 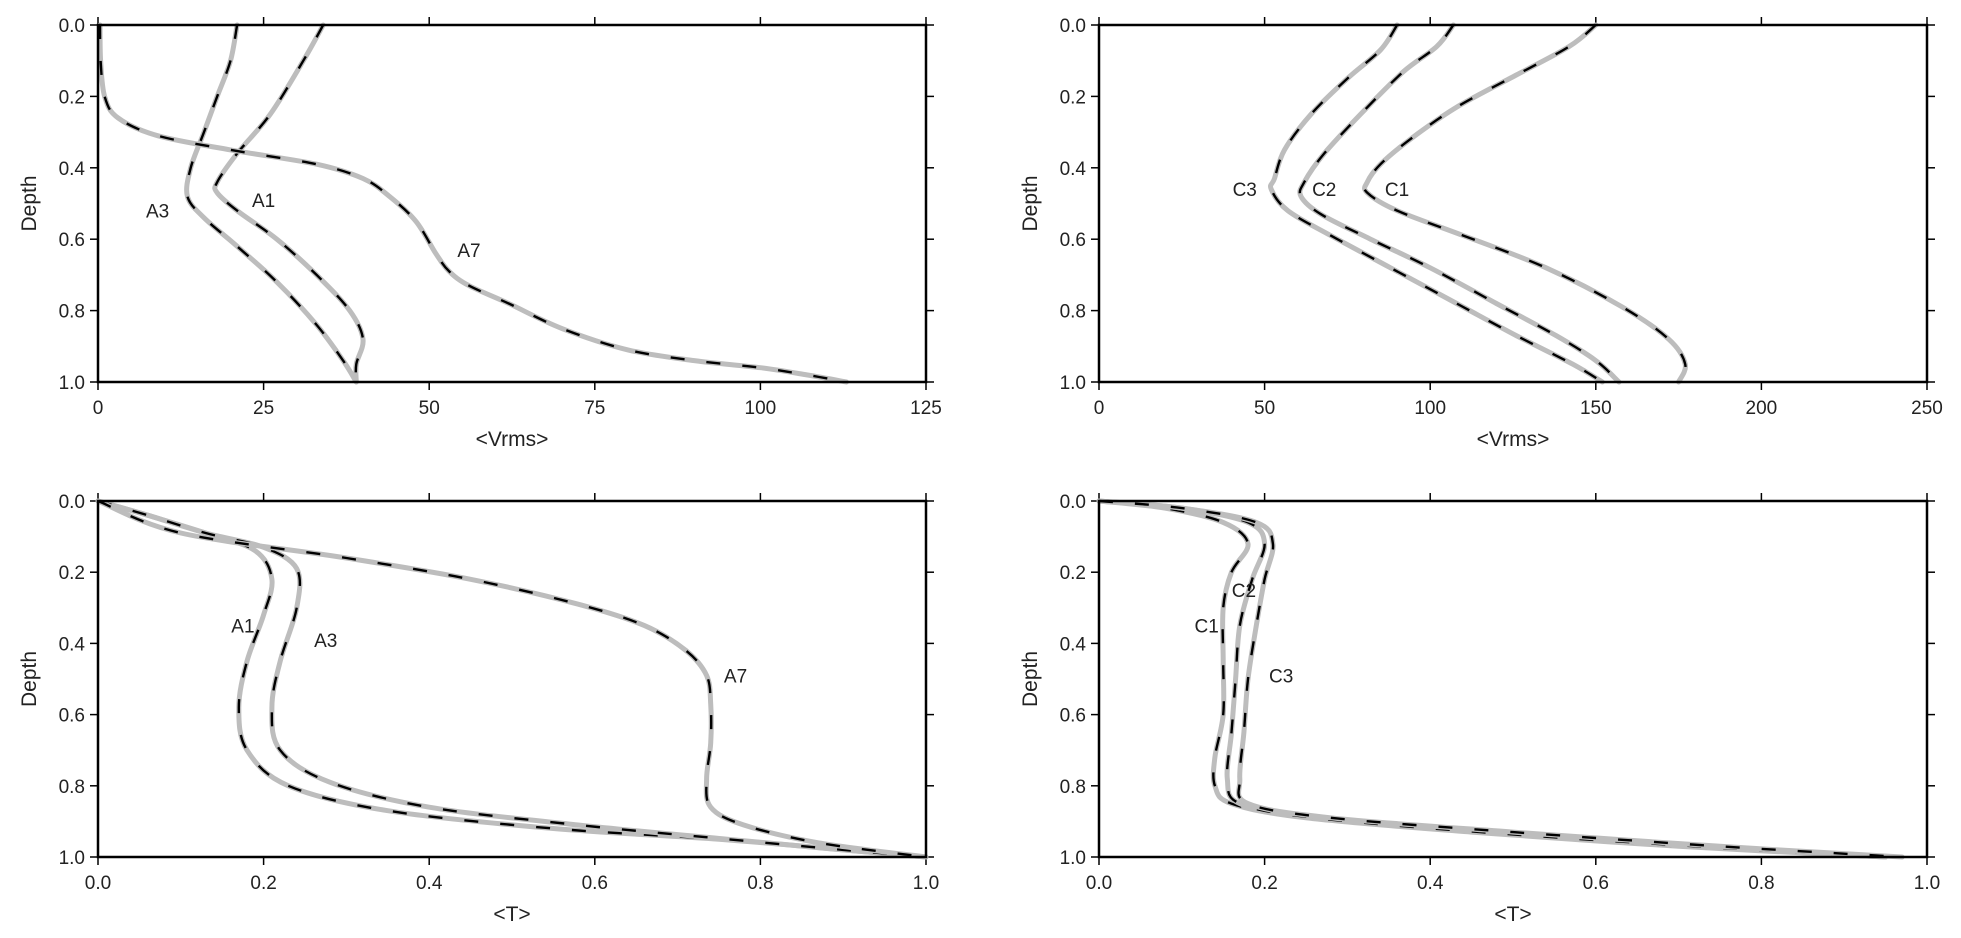 I want to click on x-tick-label: 75, so click(x=594, y=408).